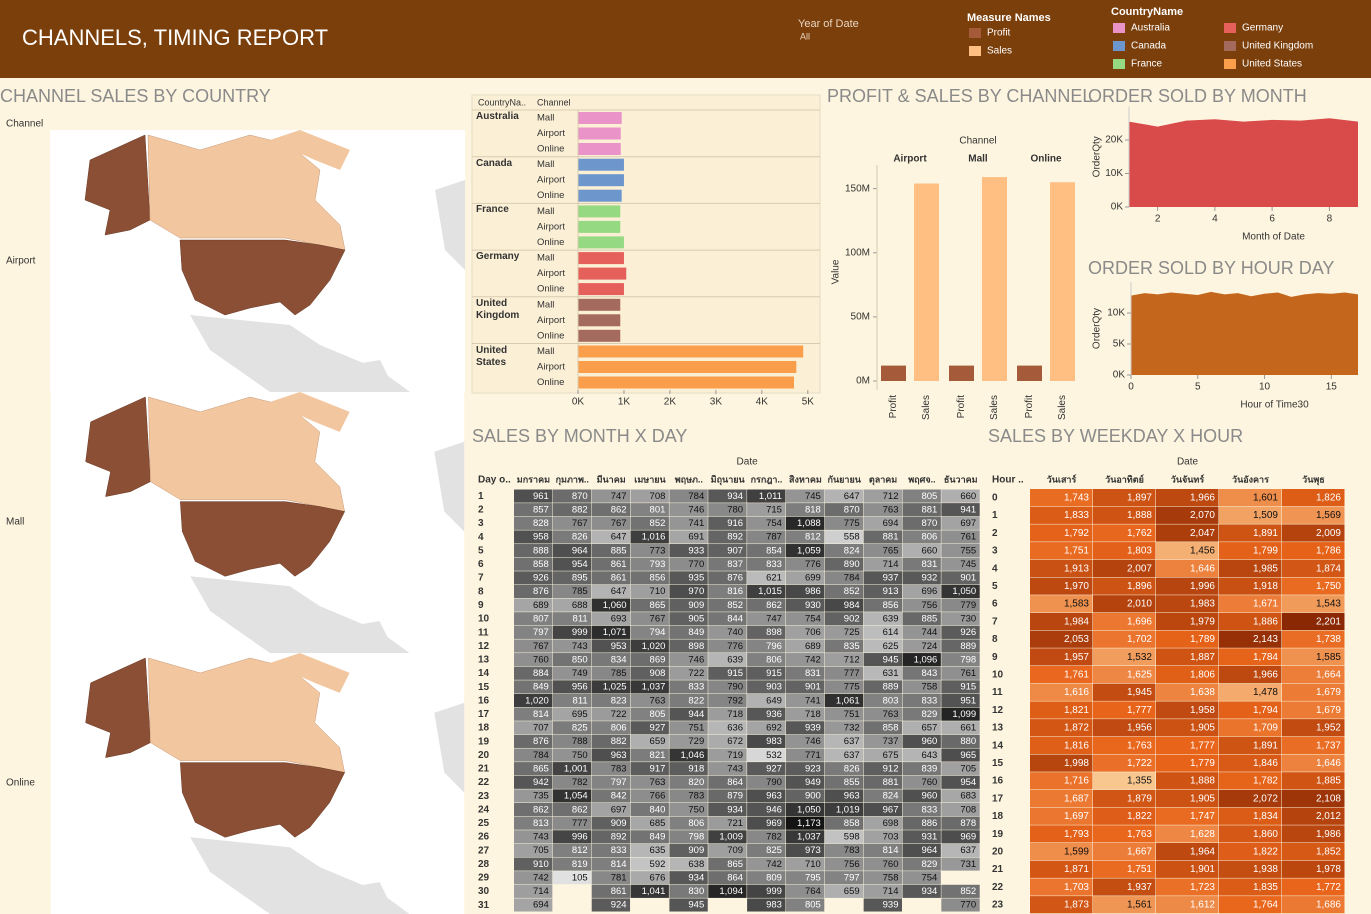 This screenshot has width=1371, height=914. I want to click on cell-value: 783, so click(852, 850).